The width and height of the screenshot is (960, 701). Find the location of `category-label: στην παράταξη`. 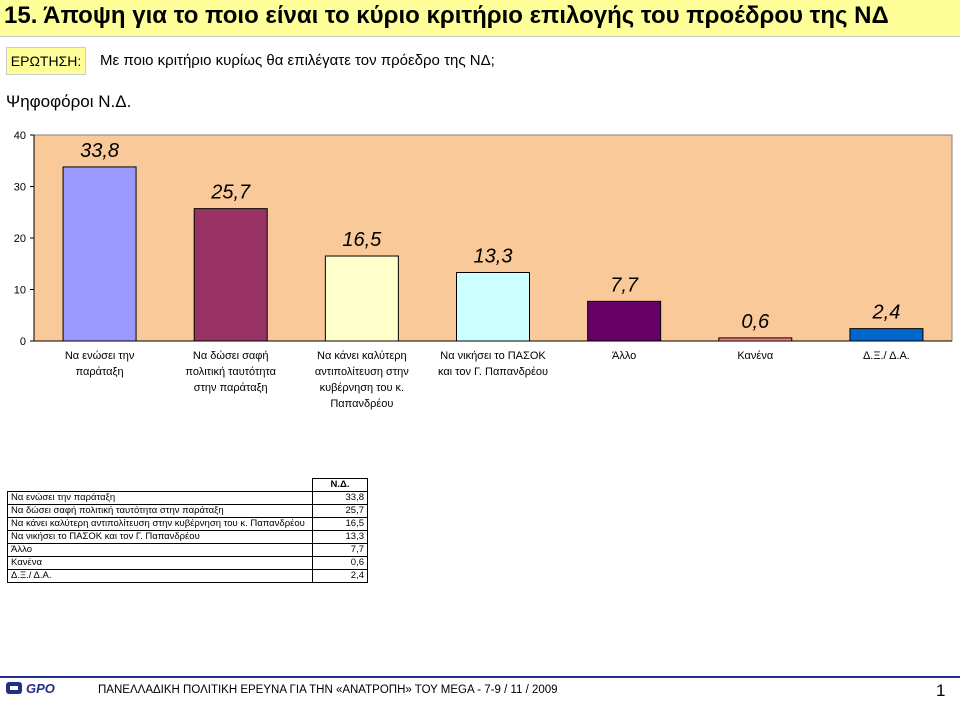

category-label: στην παράταξη is located at coordinates (231, 388).